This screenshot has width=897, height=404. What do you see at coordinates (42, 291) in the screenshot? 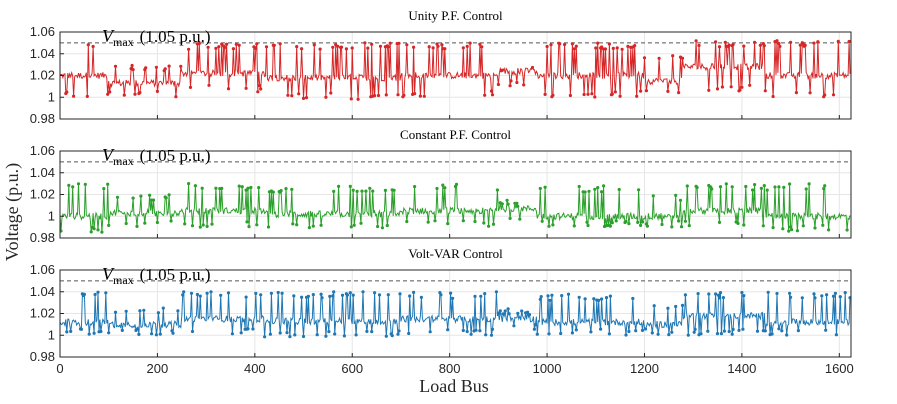
I see `y-tick-label: 1.04` at bounding box center [42, 291].